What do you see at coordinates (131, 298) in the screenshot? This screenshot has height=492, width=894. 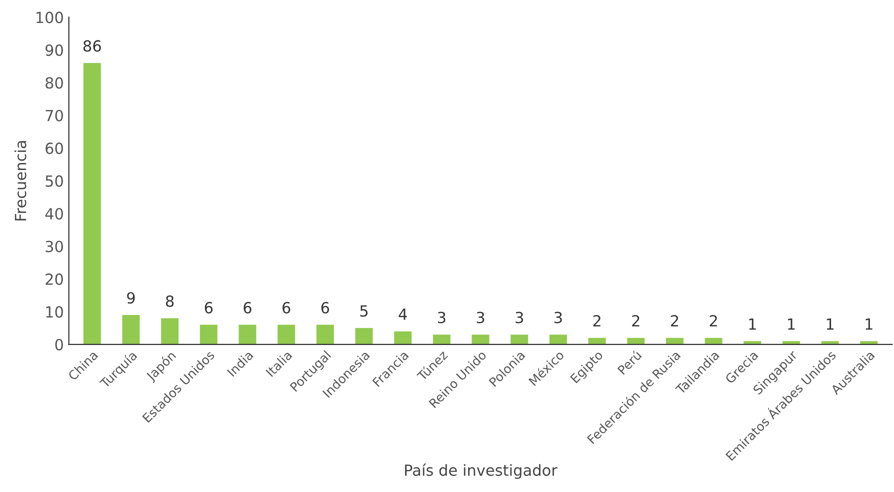 I see `data-label: 9` at bounding box center [131, 298].